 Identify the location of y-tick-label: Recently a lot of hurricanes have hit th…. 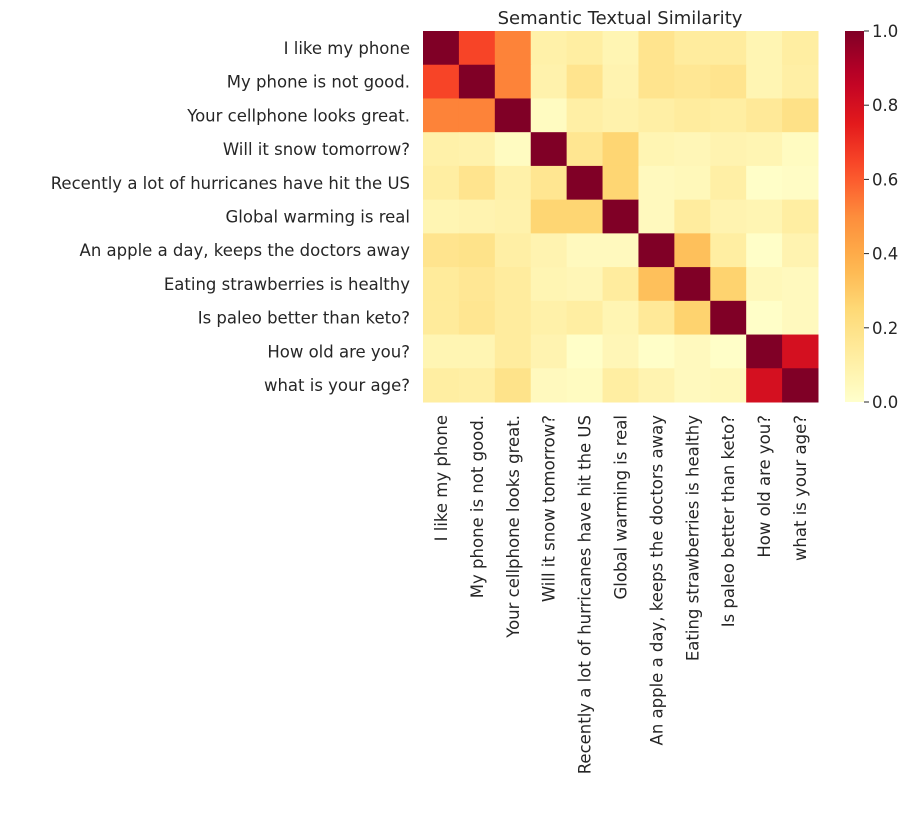
(230, 183).